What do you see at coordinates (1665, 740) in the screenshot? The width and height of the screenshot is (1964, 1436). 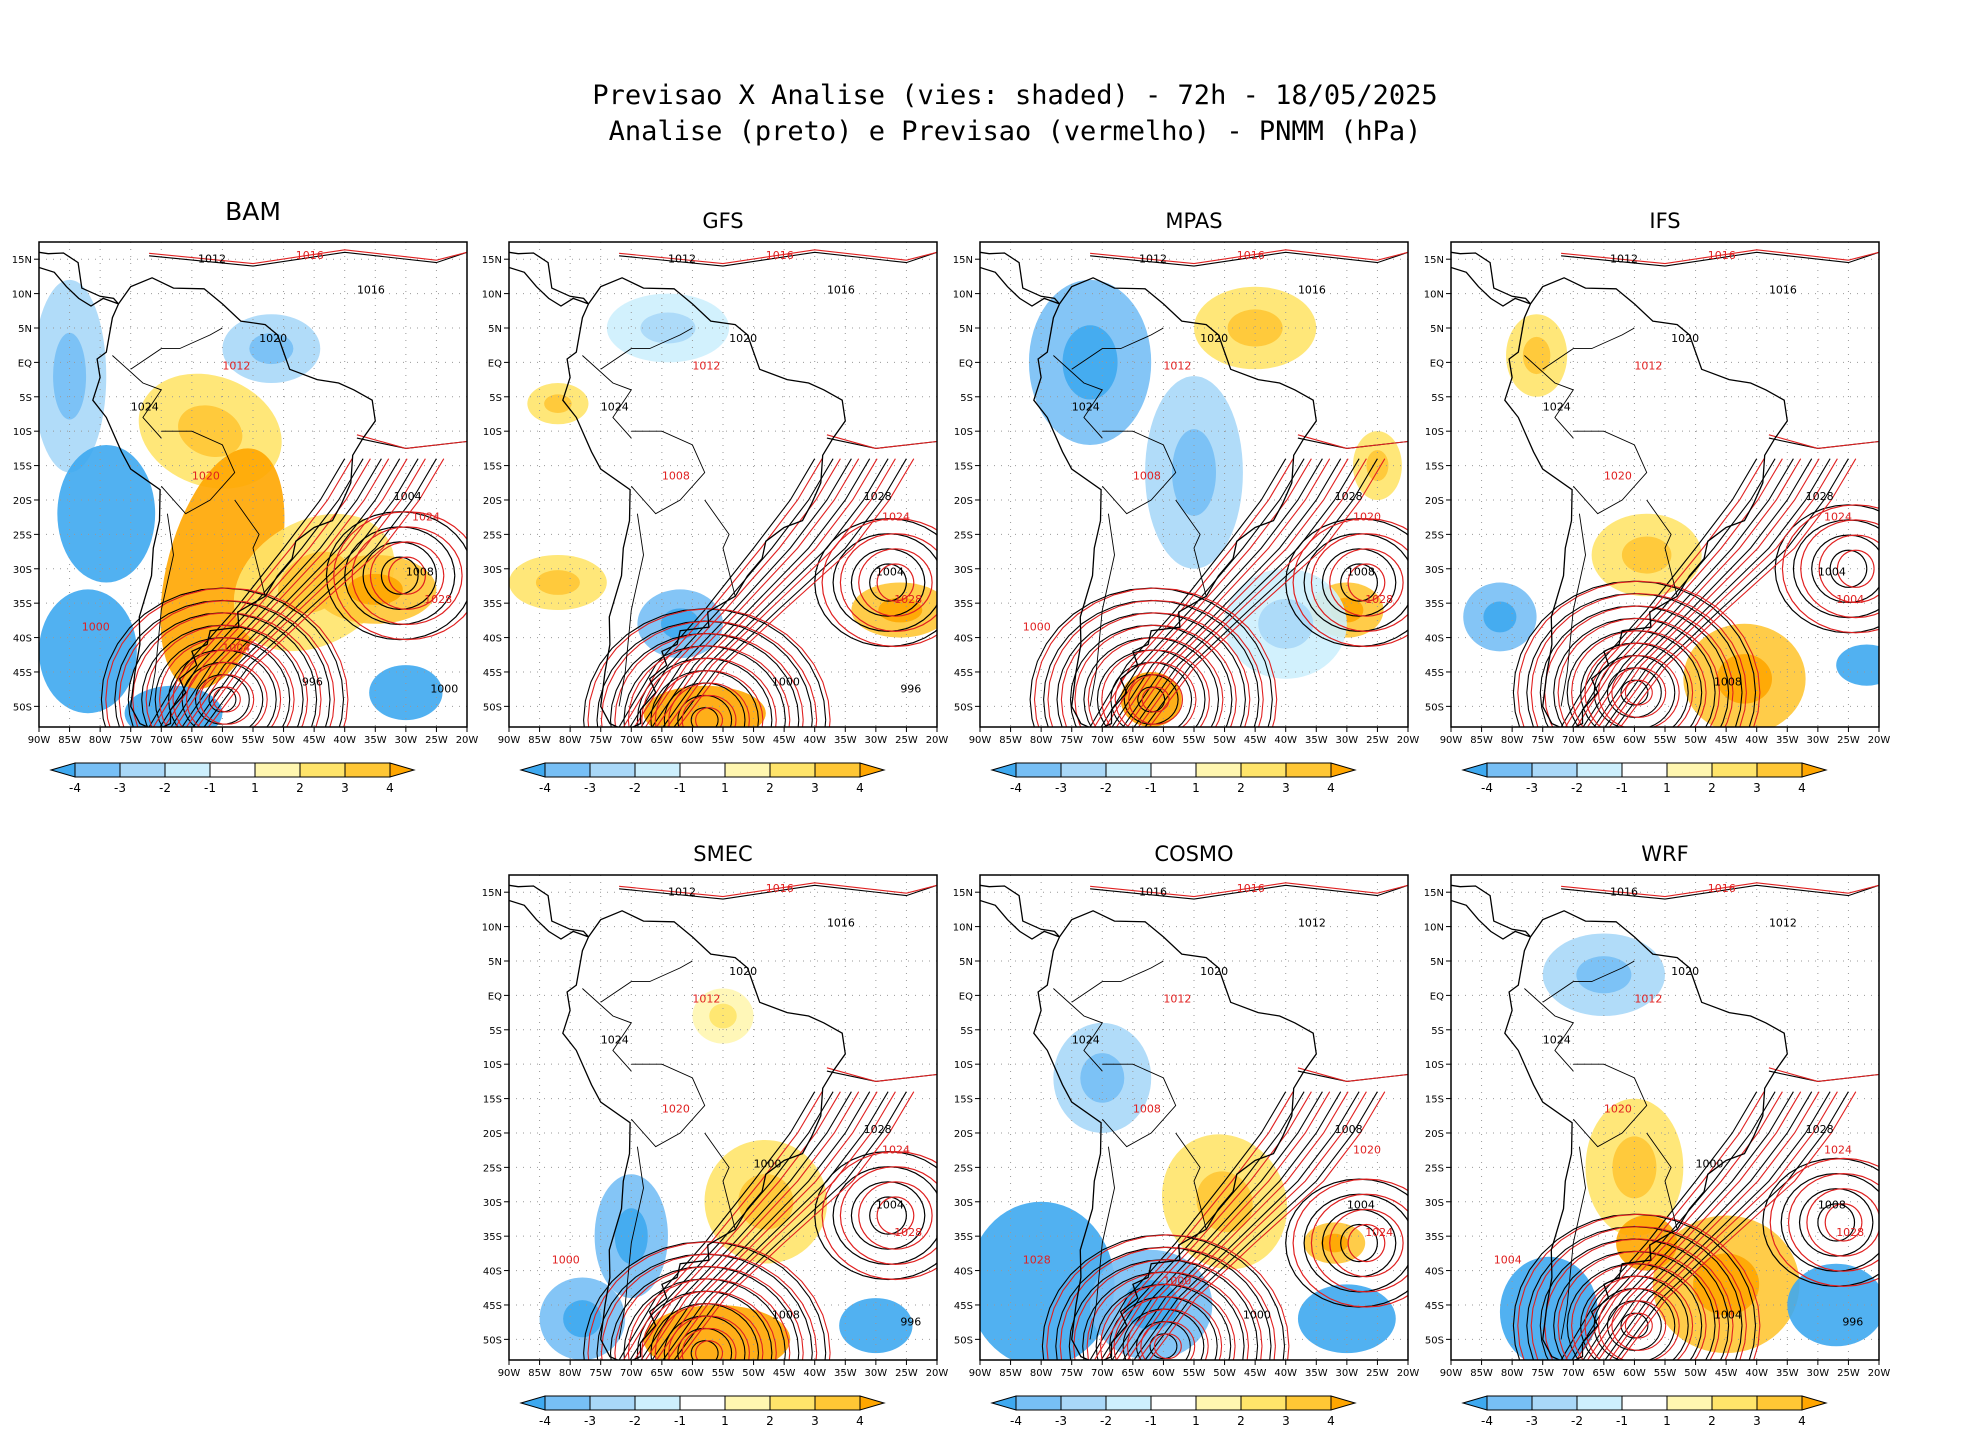 I see `lon-tick-label: 55W` at bounding box center [1665, 740].